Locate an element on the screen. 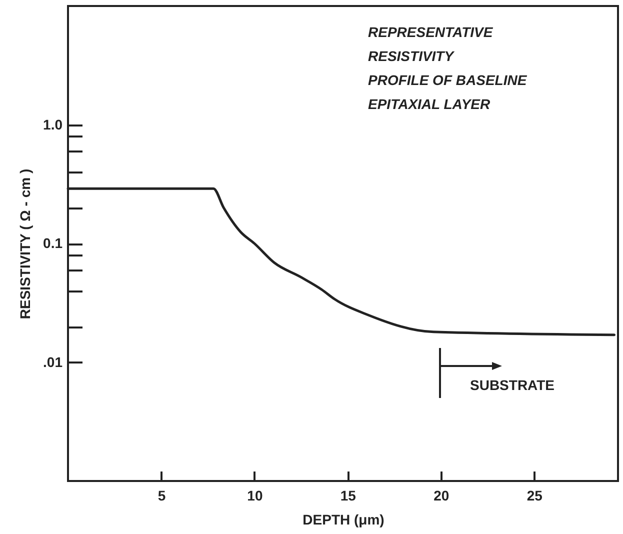 This screenshot has width=623, height=534. x-tick-label: 5 is located at coordinates (162, 496).